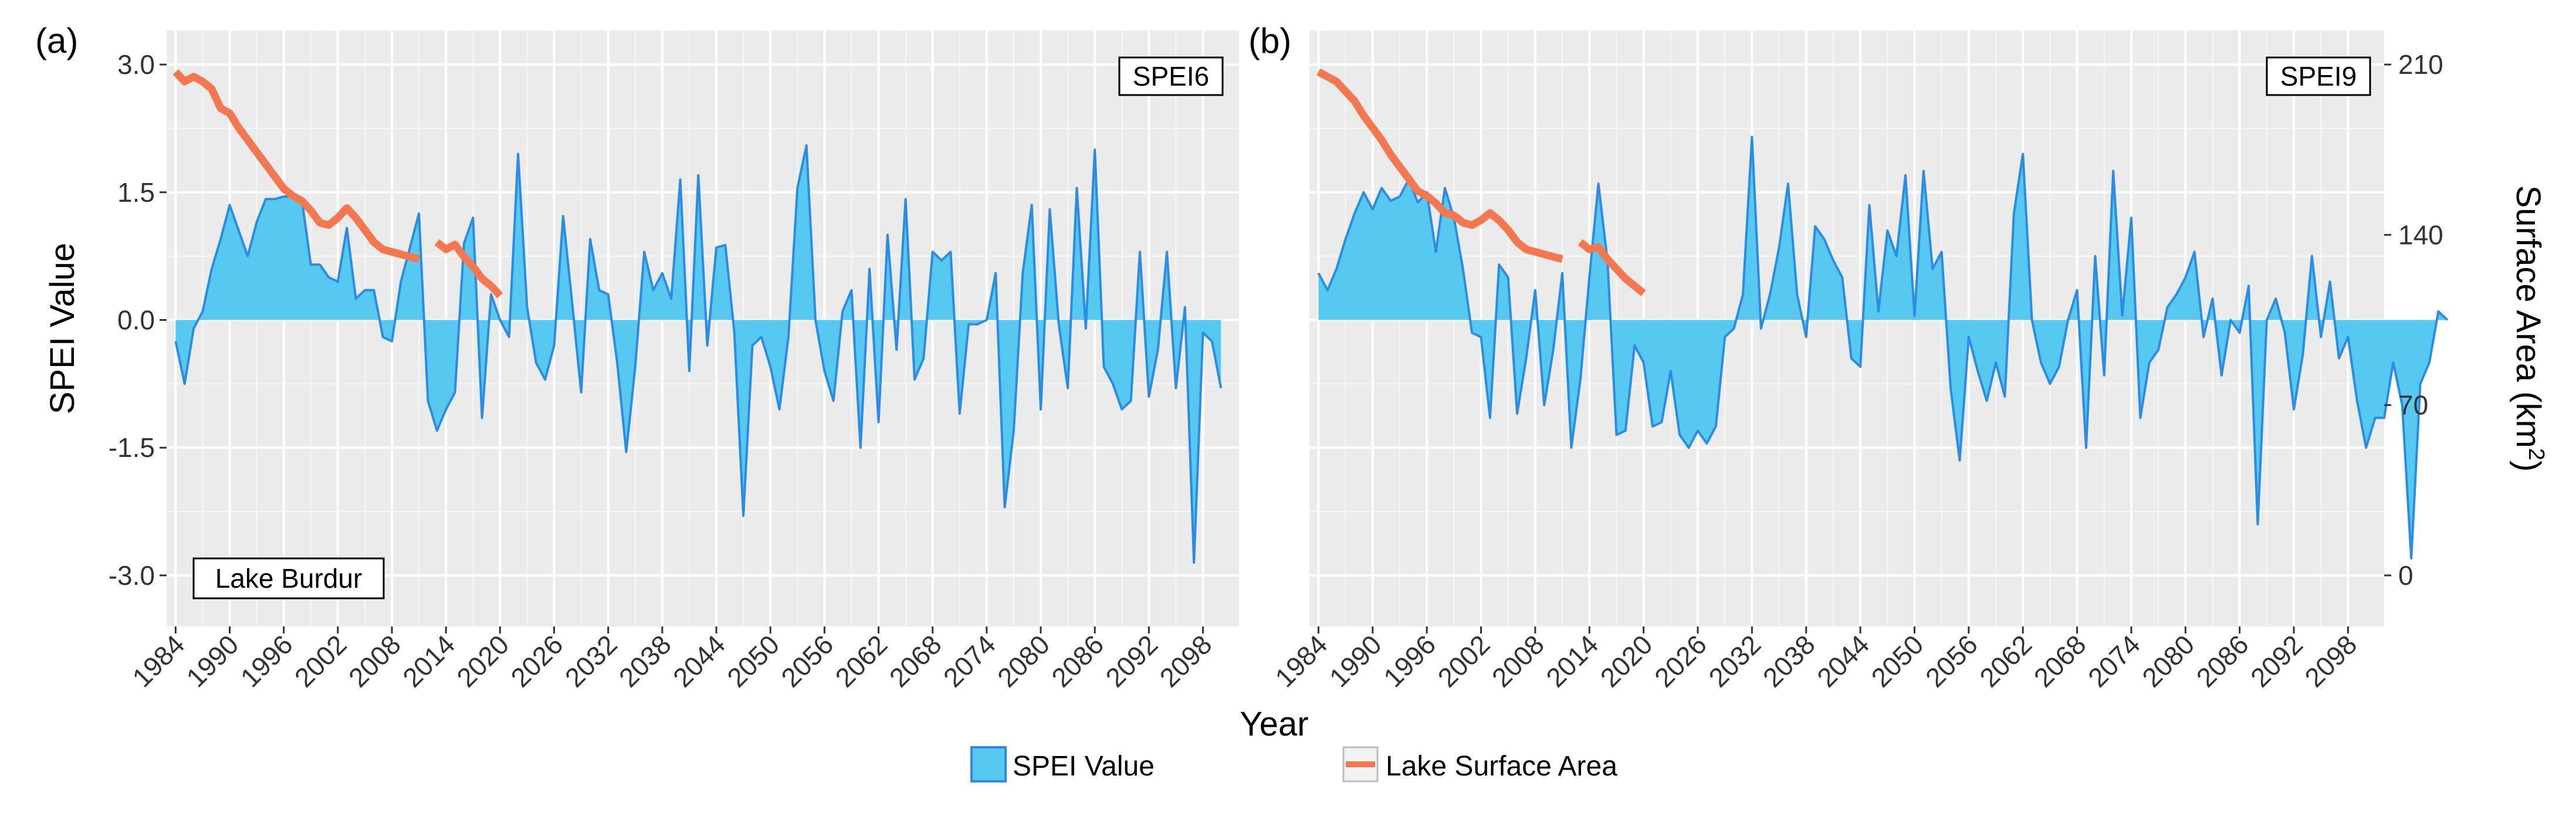 This screenshot has width=2576, height=813. What do you see at coordinates (132, 447) in the screenshot?
I see `y-tick-label: -1.5` at bounding box center [132, 447].